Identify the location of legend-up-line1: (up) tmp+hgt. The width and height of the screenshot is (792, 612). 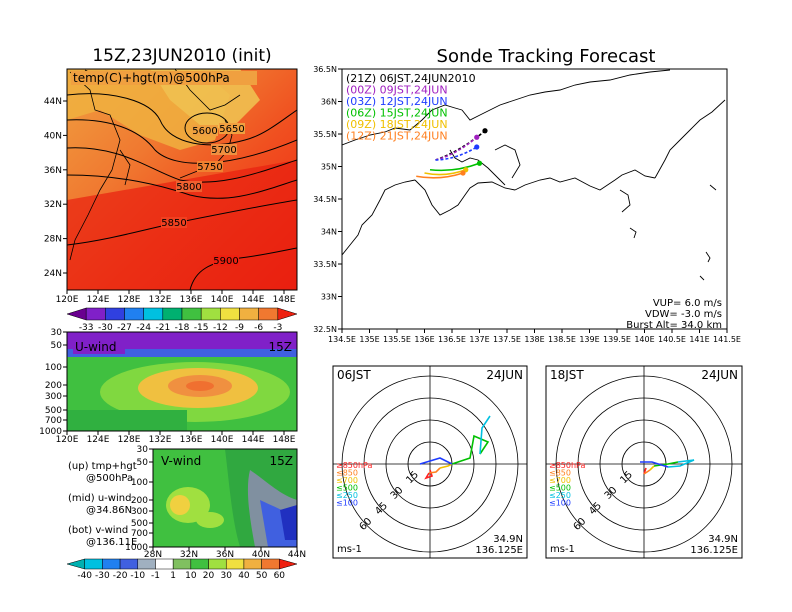
(102, 466).